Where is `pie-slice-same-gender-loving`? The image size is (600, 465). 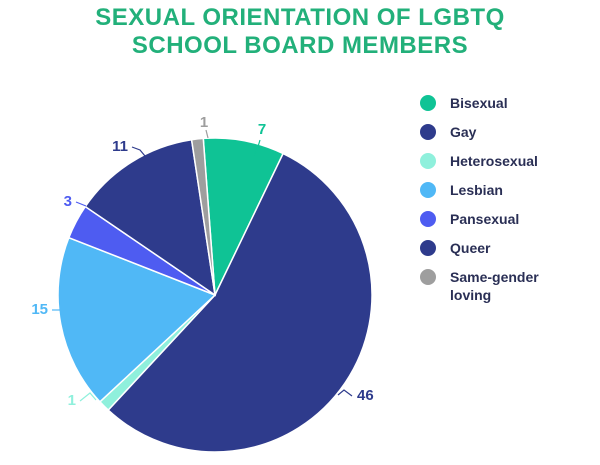
pie-slice-same-gender-loving is located at coordinates (203, 216).